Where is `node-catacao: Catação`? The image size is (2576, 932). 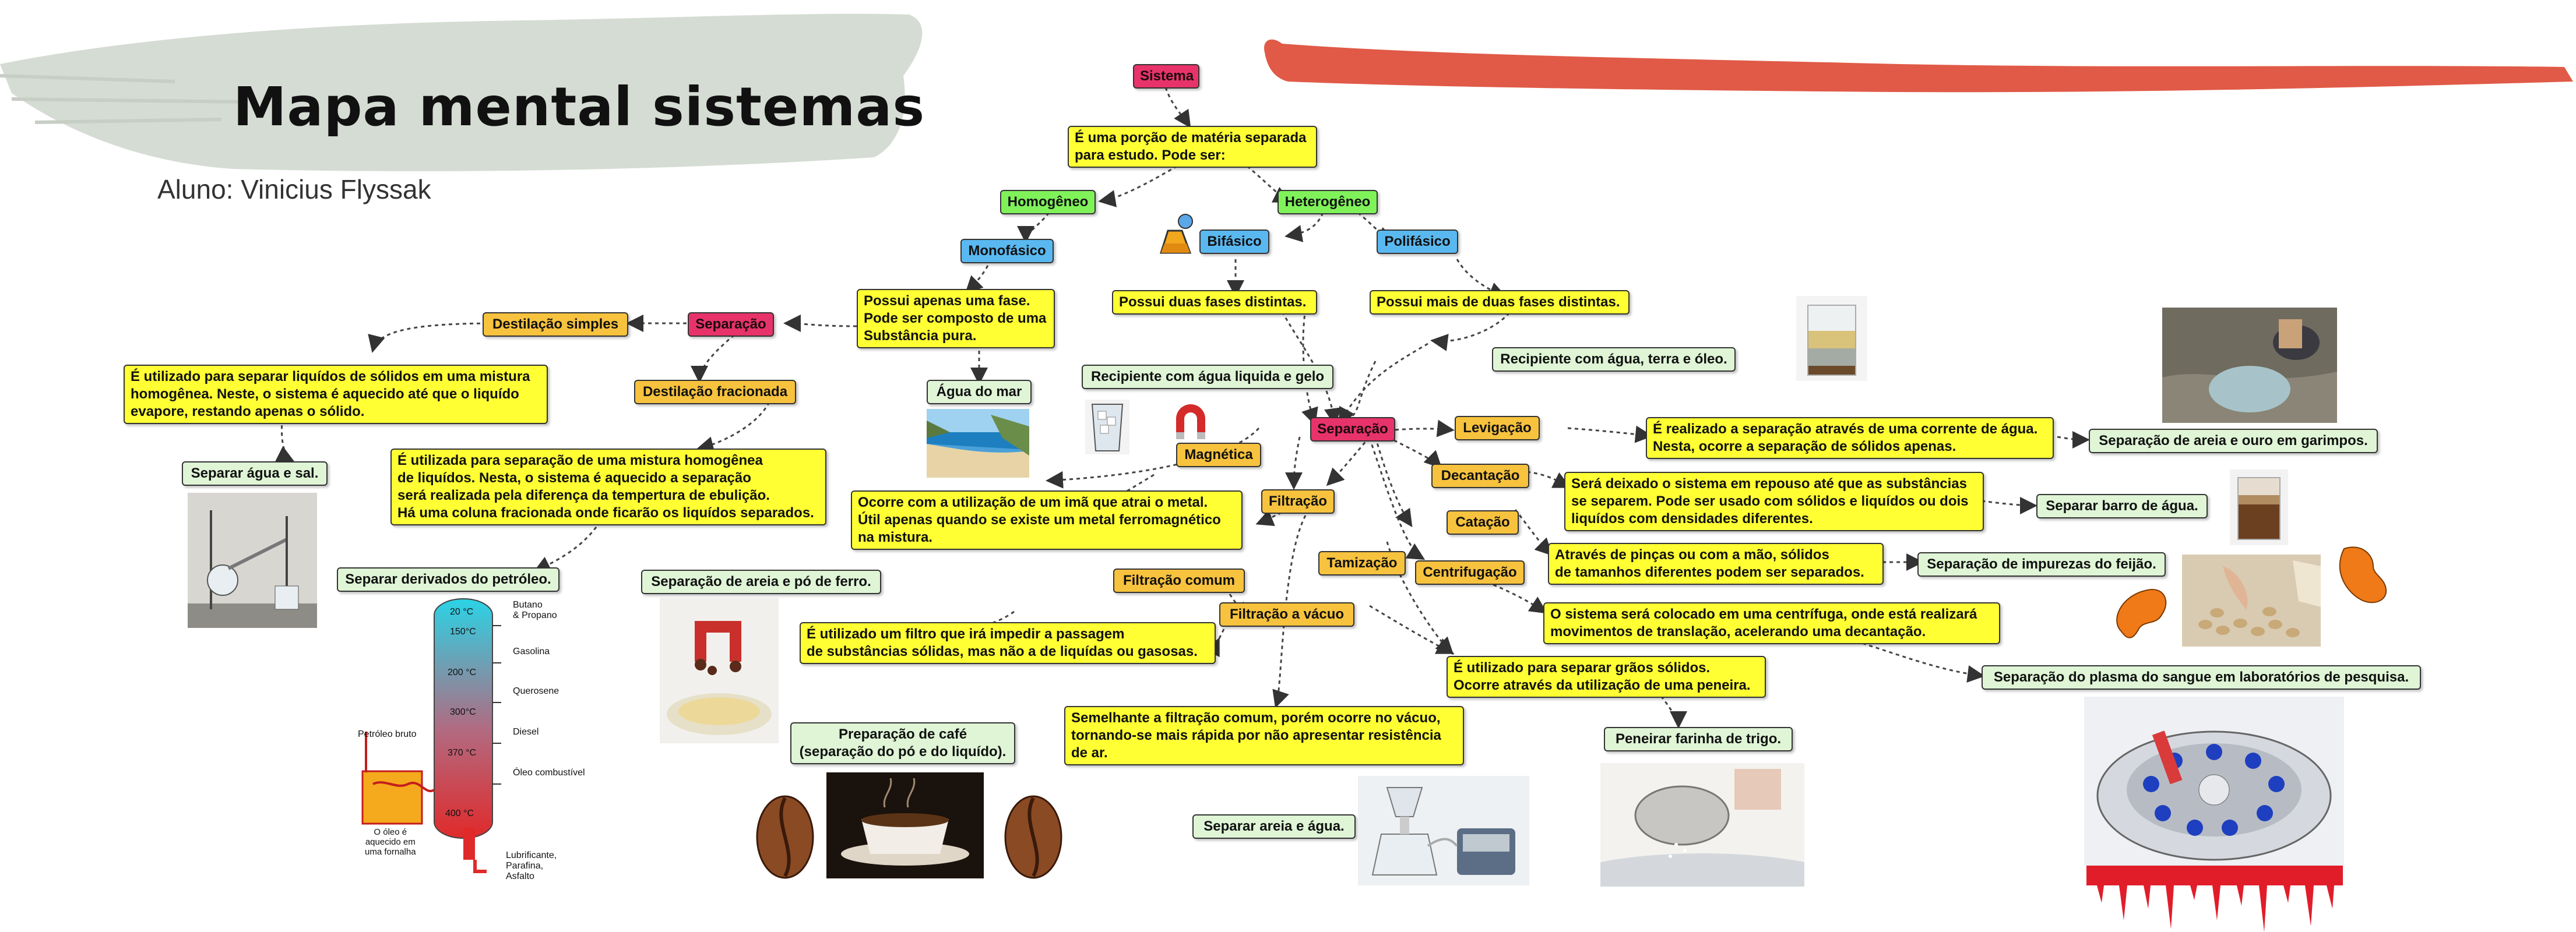
node-catacao: Catação is located at coordinates (1483, 522).